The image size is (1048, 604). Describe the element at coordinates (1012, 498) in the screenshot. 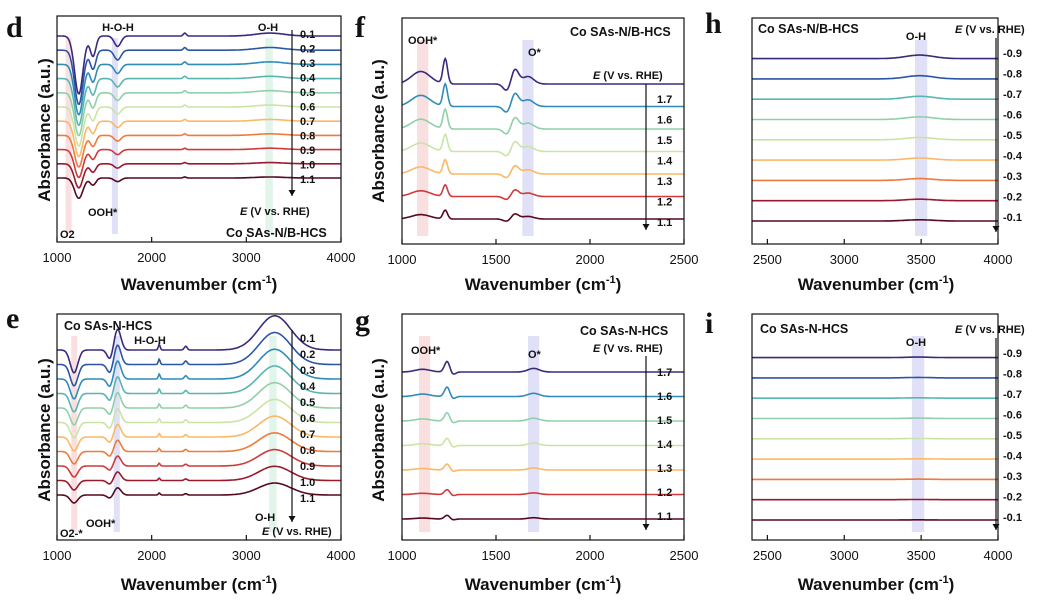

I see `potential-label-i--0.2: -0.2` at that location.